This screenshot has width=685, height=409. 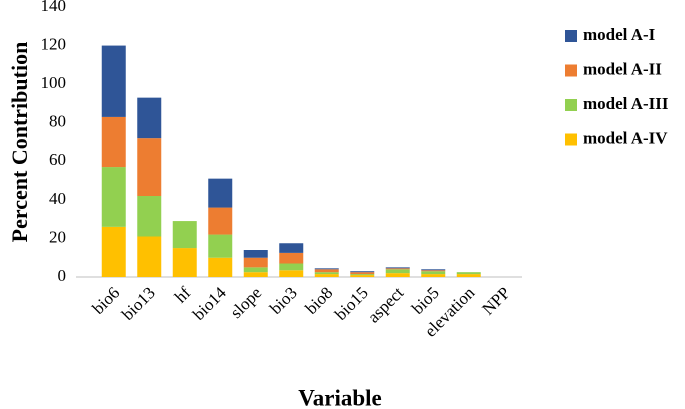 I want to click on x-tick-label: bio15, so click(x=351, y=303).